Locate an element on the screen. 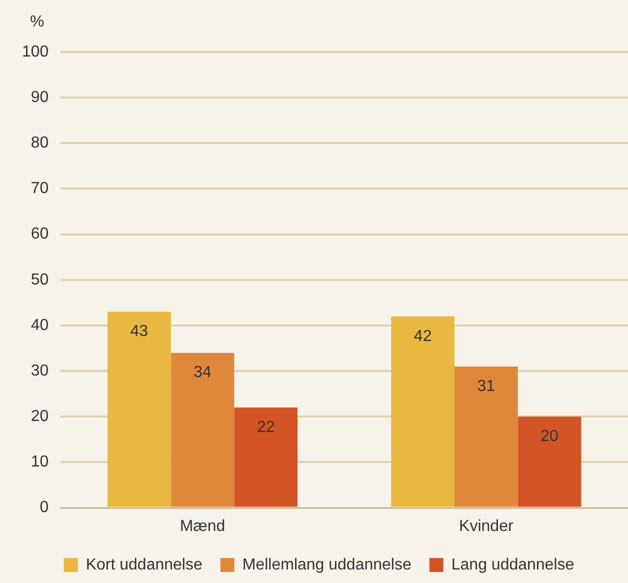  legend-label: Mellemlang uddannelse is located at coordinates (327, 565).